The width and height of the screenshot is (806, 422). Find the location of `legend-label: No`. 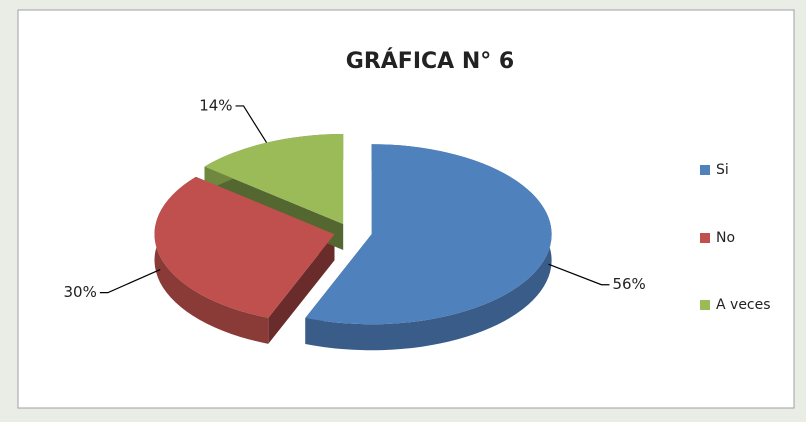

legend-label: No is located at coordinates (725, 238).